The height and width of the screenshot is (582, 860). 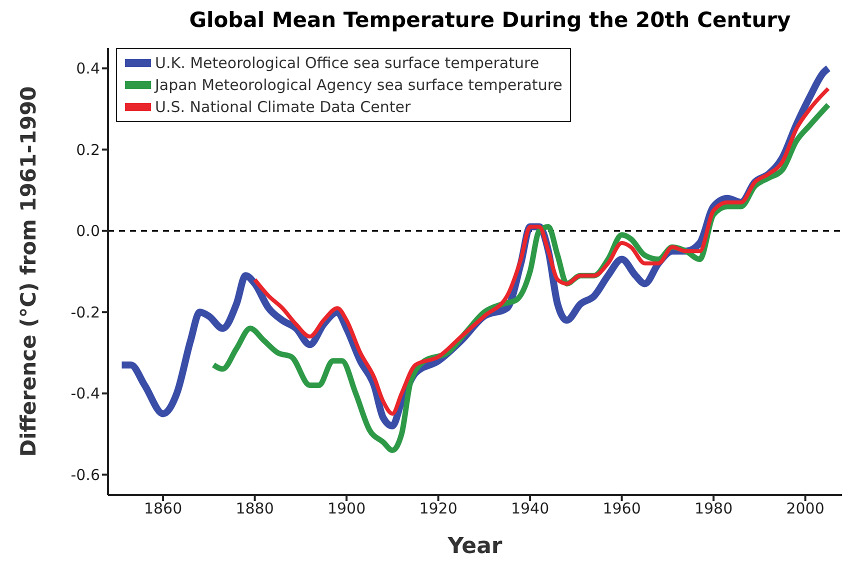 I want to click on y-axis-title: Difference (°C) from 1961-1990, so click(x=28, y=271).